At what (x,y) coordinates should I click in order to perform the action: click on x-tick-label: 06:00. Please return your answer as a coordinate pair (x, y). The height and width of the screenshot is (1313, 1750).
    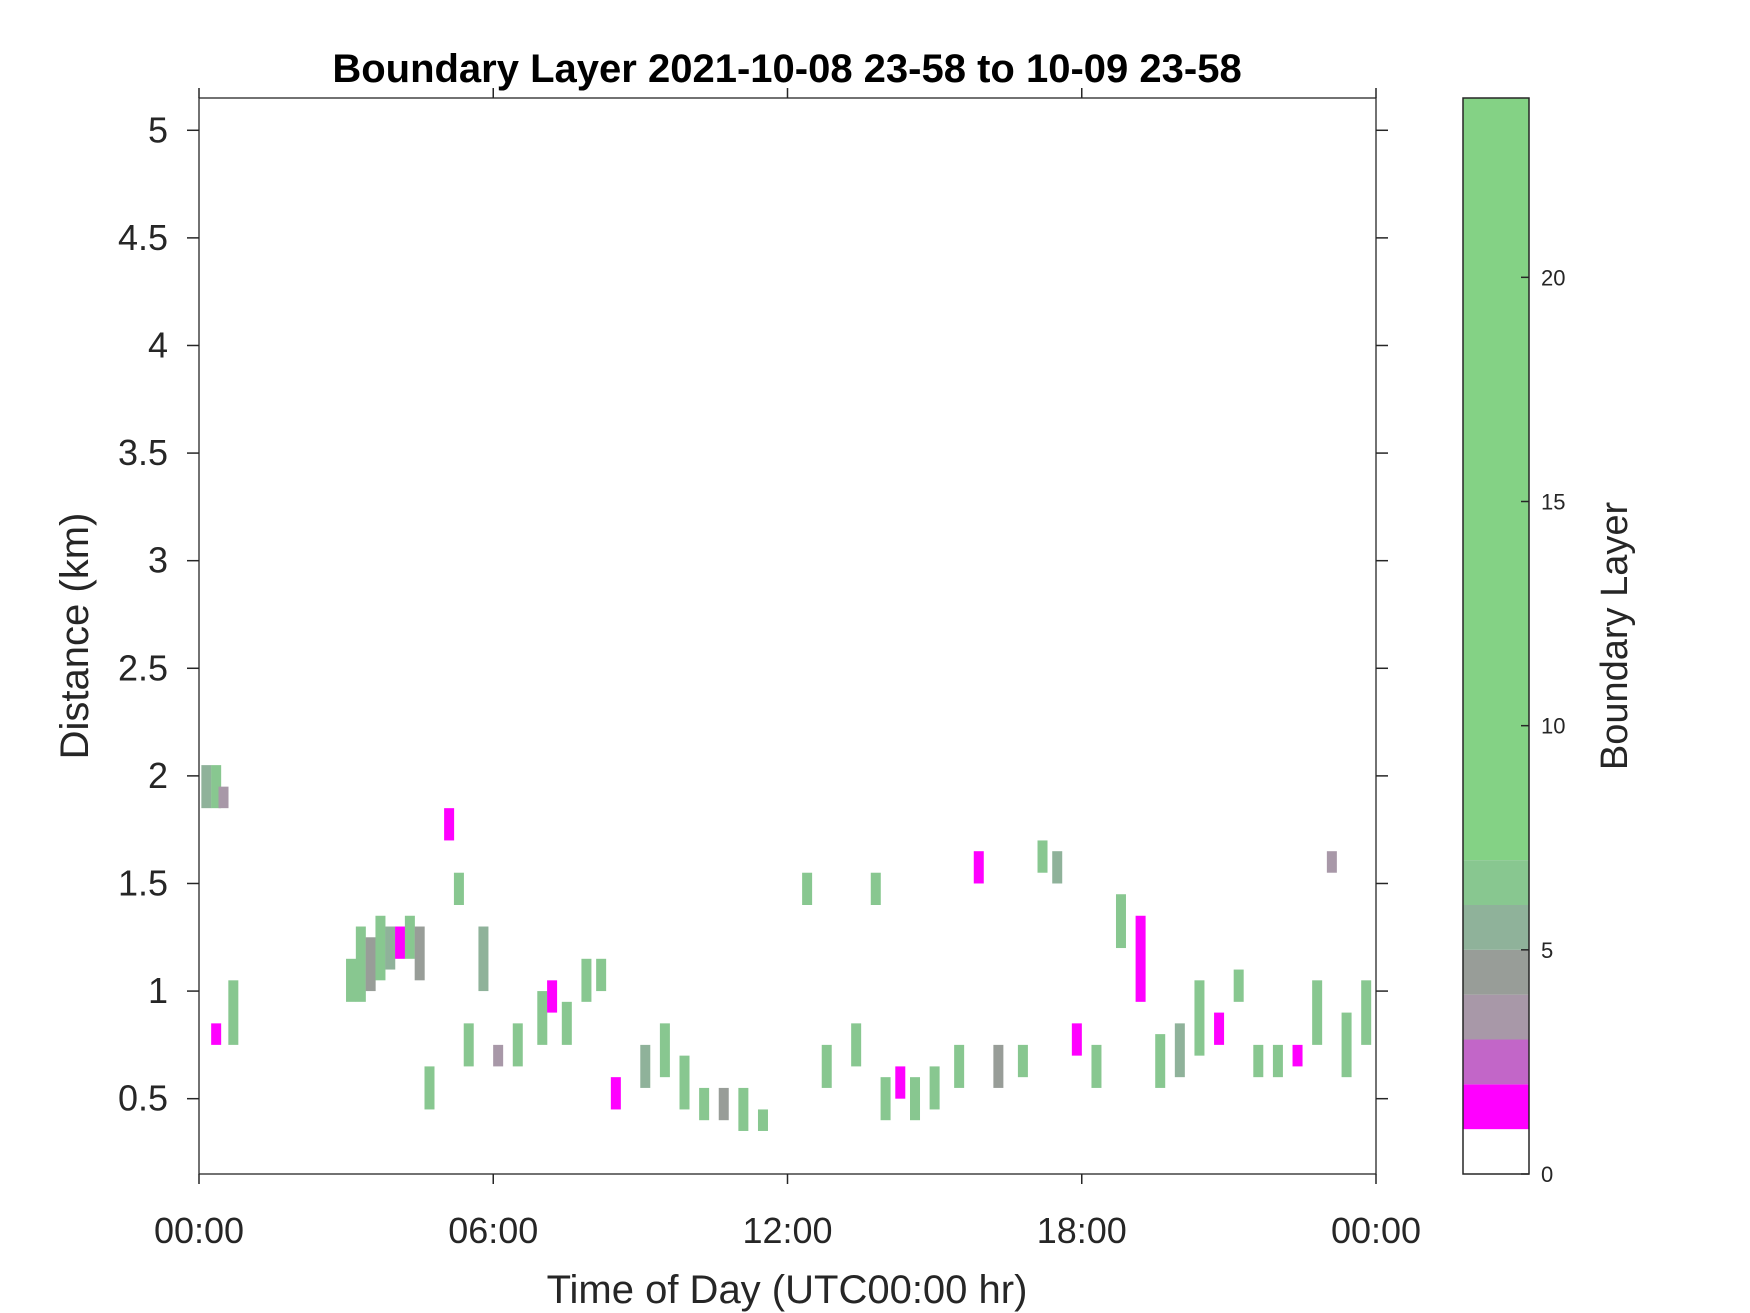
    Looking at the image, I should click on (493, 1230).